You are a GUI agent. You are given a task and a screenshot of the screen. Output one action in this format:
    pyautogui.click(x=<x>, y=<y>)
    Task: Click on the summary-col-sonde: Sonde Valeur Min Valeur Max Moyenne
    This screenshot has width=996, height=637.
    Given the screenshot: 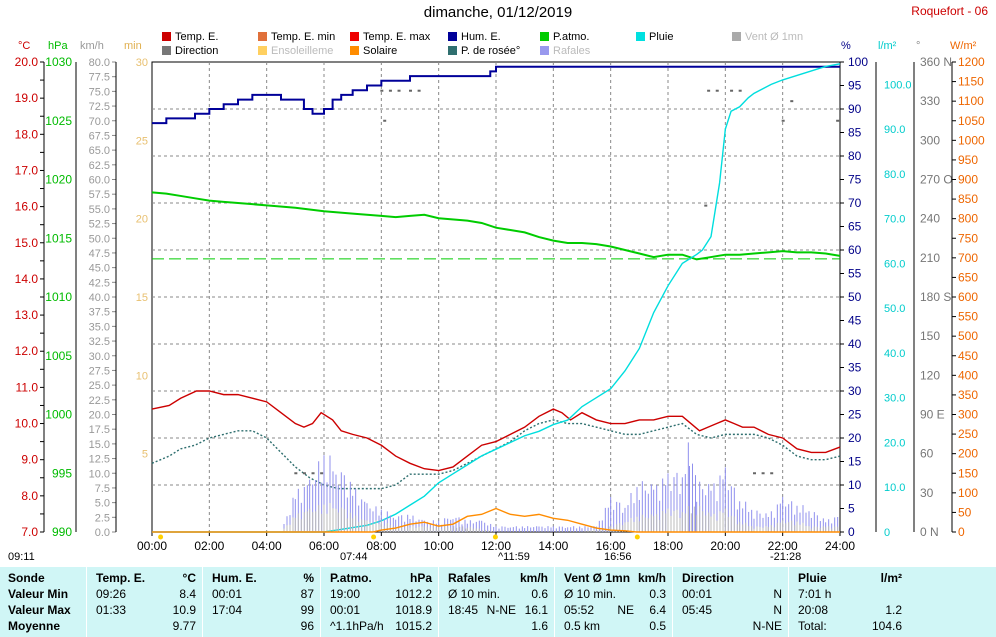 What is the action you would take?
    pyautogui.click(x=43, y=602)
    